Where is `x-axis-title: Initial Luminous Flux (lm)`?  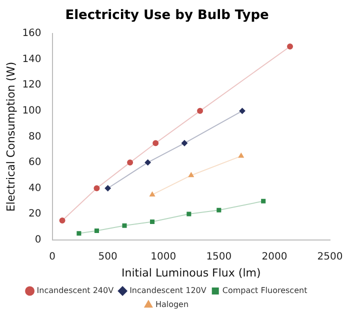 x-axis-title: Initial Luminous Flux (lm) is located at coordinates (191, 273).